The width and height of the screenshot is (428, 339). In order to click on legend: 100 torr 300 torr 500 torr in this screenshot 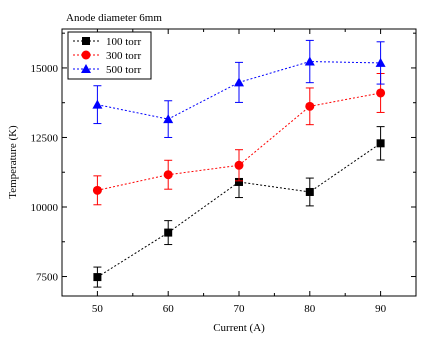, I will do `click(109, 55)`.